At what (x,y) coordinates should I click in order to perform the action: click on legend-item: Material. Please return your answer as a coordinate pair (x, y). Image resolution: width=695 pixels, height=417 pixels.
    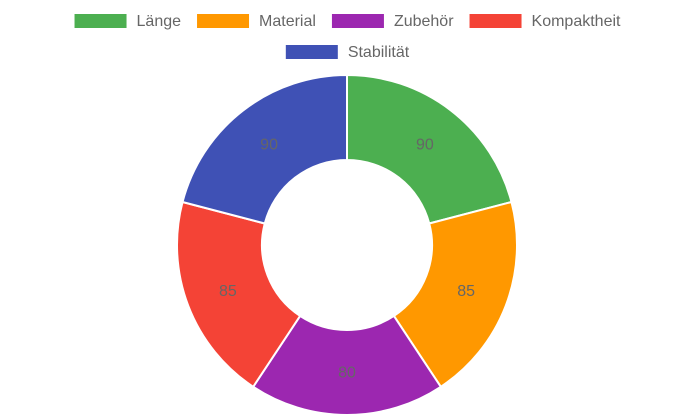
    Looking at the image, I should click on (256, 21).